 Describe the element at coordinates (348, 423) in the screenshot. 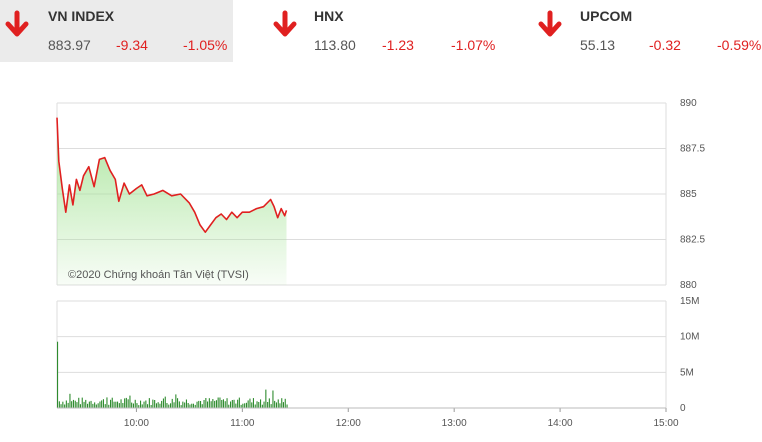

I see `time-tick-label: 12:00` at that location.